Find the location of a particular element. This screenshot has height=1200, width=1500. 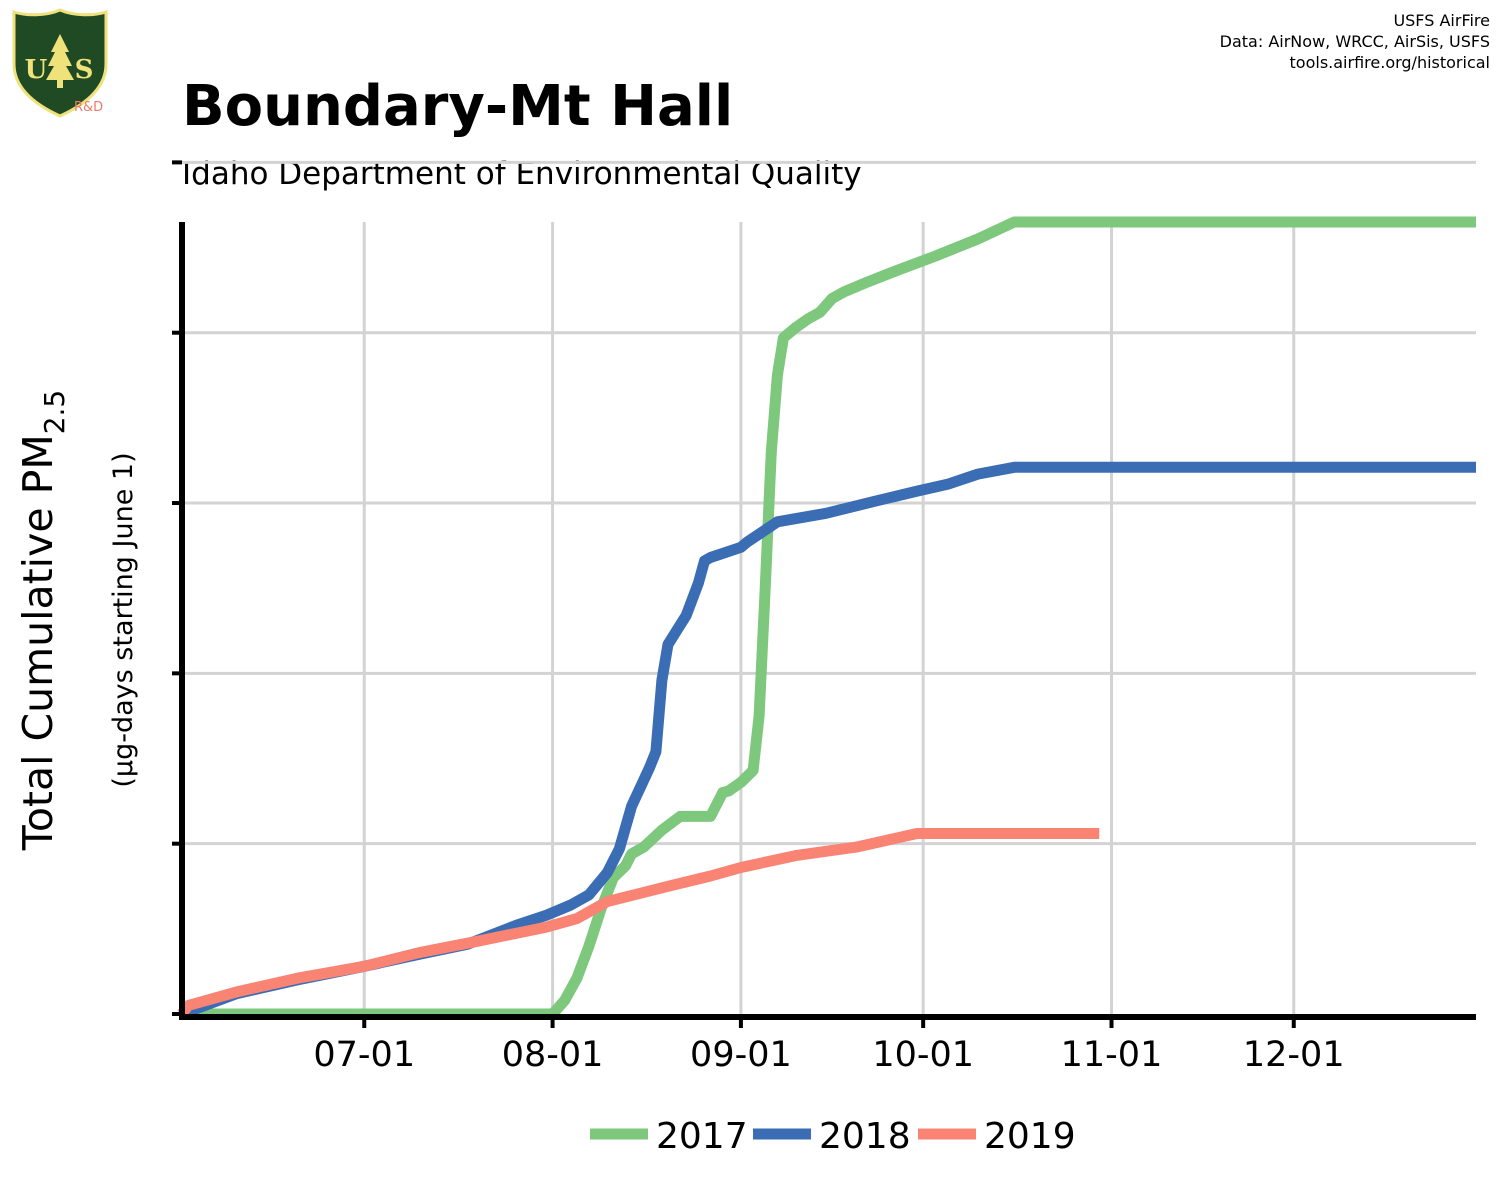

x-tick-label: 12-01 is located at coordinates (1294, 1055).